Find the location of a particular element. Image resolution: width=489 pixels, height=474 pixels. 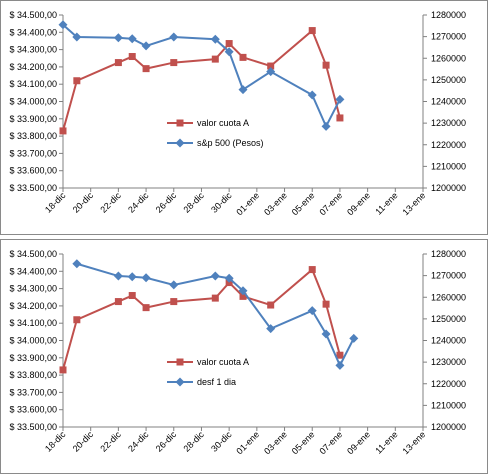

legend-label: desf 1 dia is located at coordinates (216, 382).